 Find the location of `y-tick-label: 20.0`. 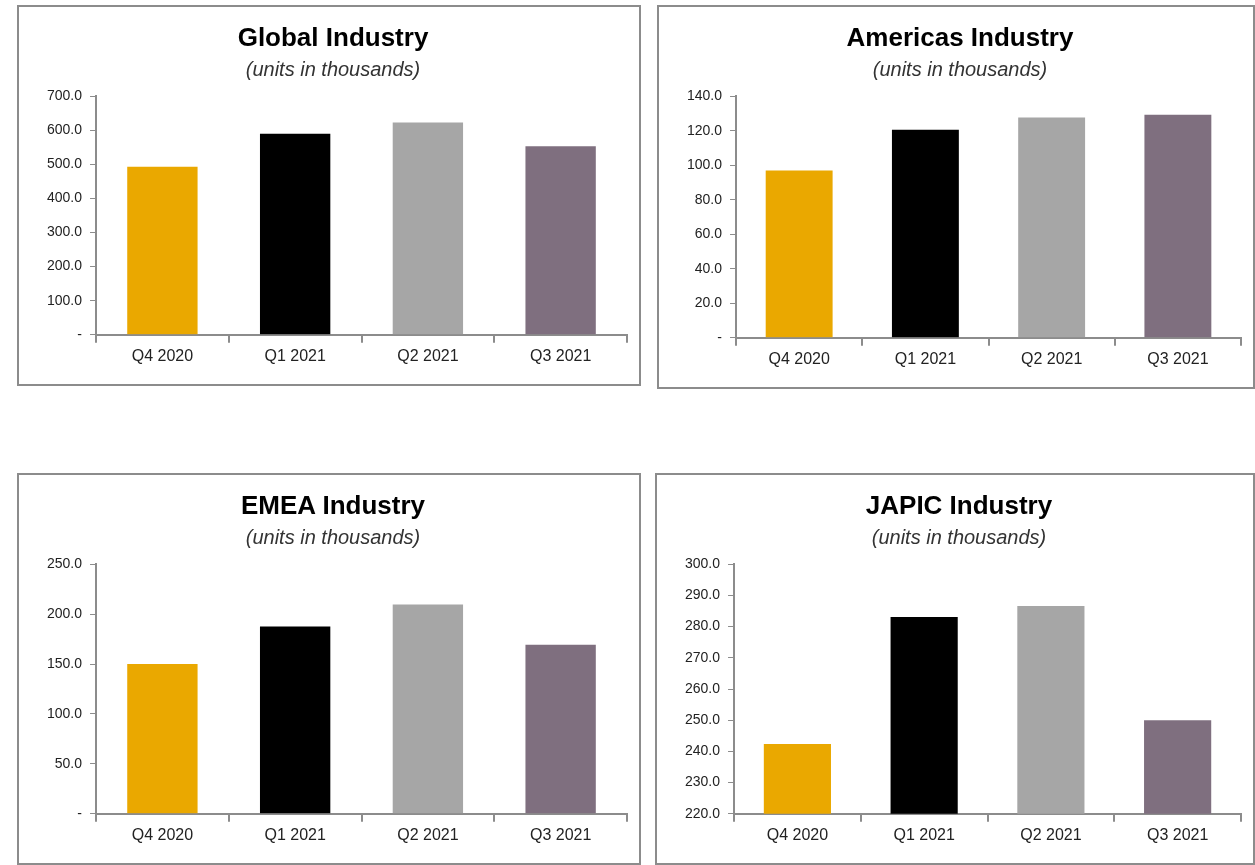

y-tick-label: 20.0 is located at coordinates (708, 302).